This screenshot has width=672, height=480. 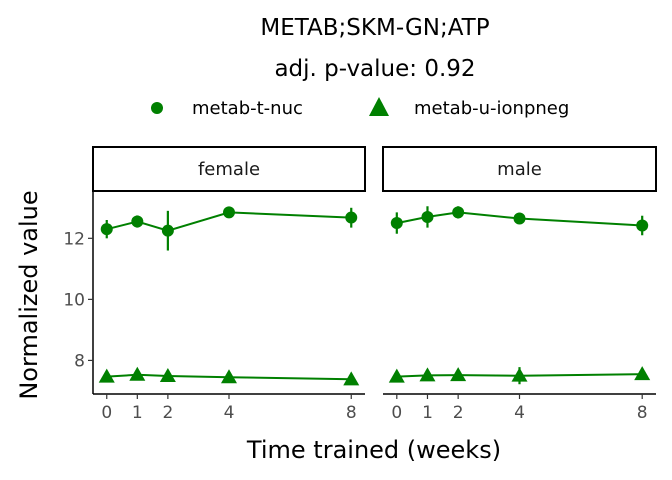 I want to click on facet-strip-label: male, so click(x=519, y=169).